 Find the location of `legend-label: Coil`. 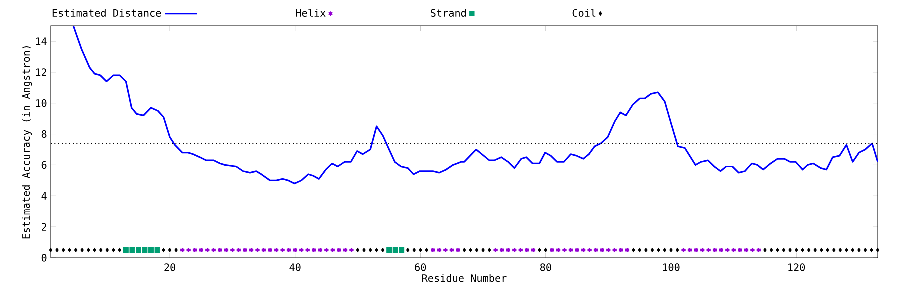

legend-label: Coil is located at coordinates (584, 13).